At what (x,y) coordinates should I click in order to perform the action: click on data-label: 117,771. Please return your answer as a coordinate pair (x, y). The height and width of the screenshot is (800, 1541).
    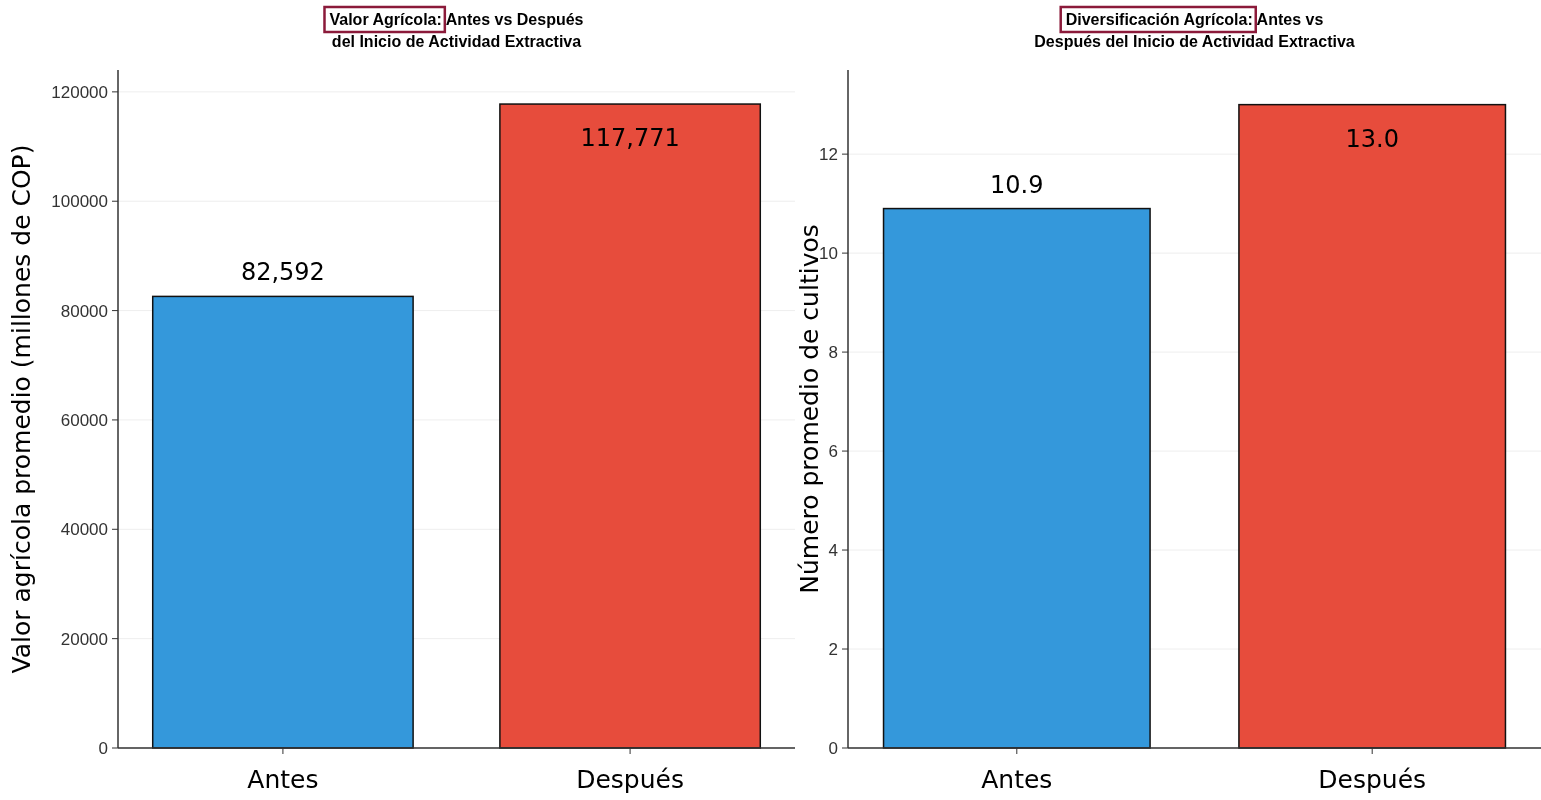
    Looking at the image, I should click on (630, 138).